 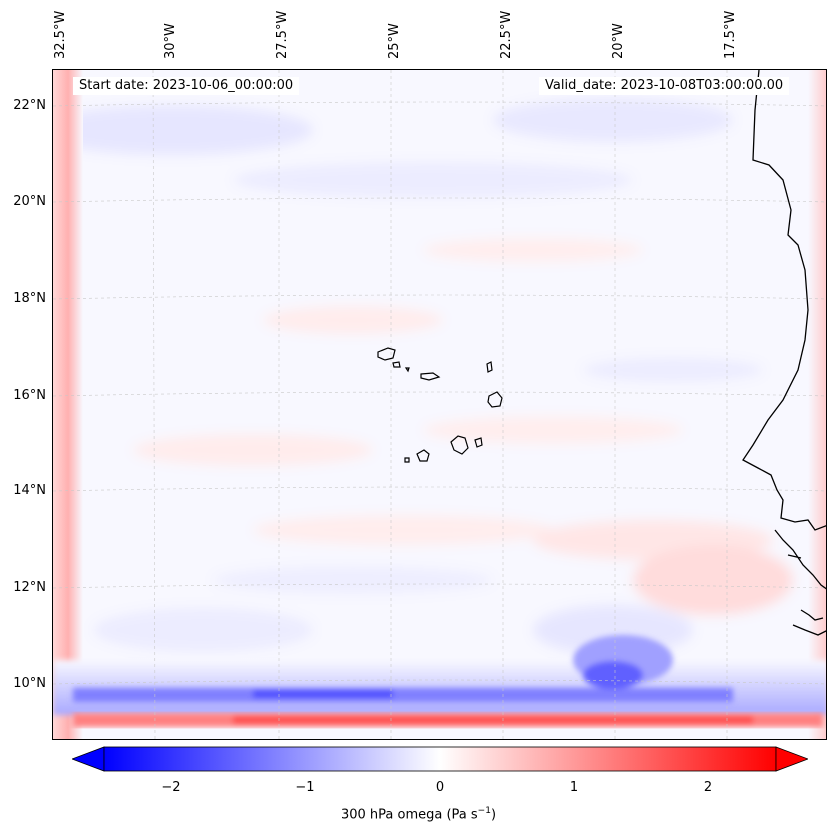 What do you see at coordinates (88, 759) in the screenshot?
I see `colorbar-extend-low` at bounding box center [88, 759].